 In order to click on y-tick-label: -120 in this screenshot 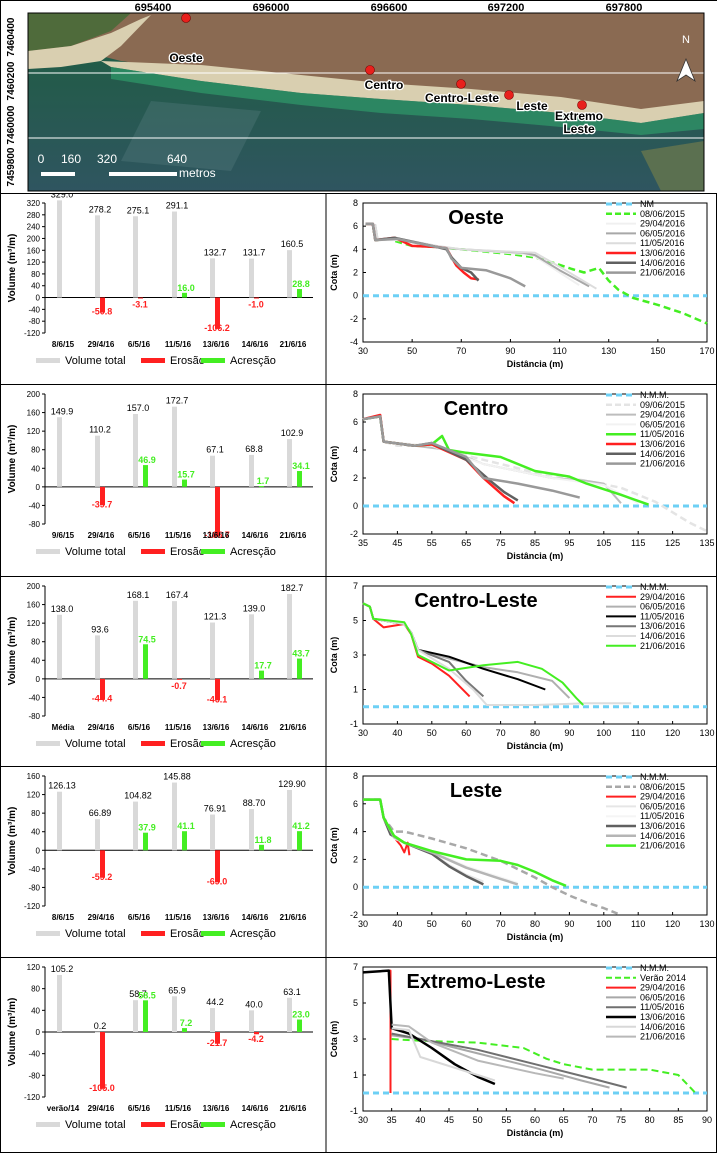, I will do `click(32, 906)`.